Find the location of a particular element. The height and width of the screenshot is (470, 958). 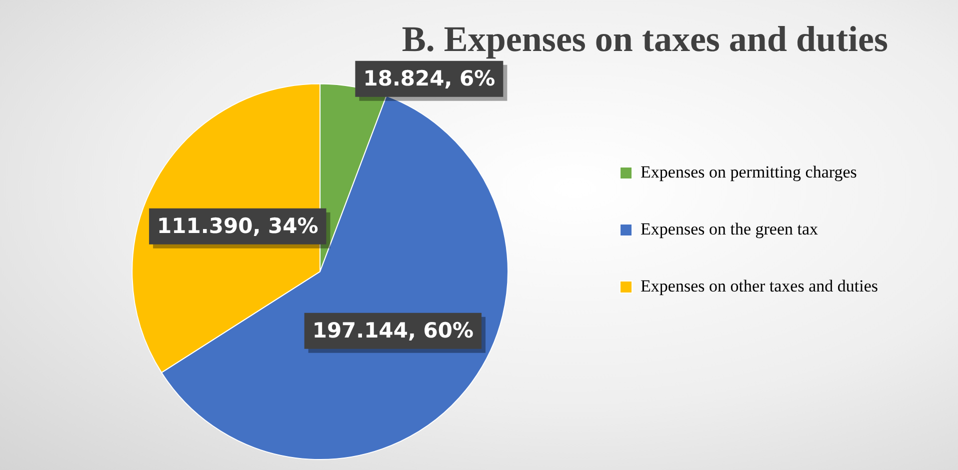

chart-title: B. Expenses on taxes and duties is located at coordinates (645, 38).